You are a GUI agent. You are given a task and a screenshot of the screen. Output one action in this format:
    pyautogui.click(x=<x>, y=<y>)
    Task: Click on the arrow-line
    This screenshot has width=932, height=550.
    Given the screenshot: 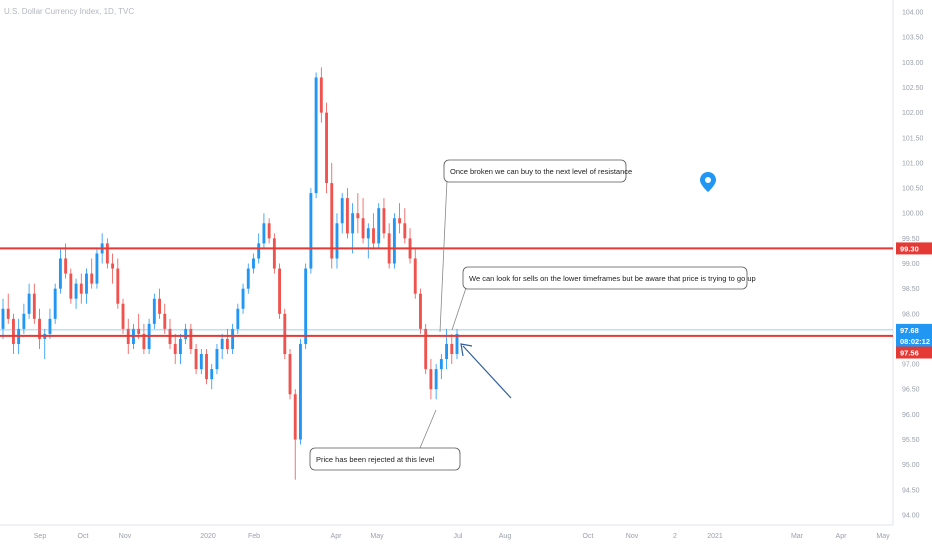 What is the action you would take?
    pyautogui.click(x=487, y=372)
    